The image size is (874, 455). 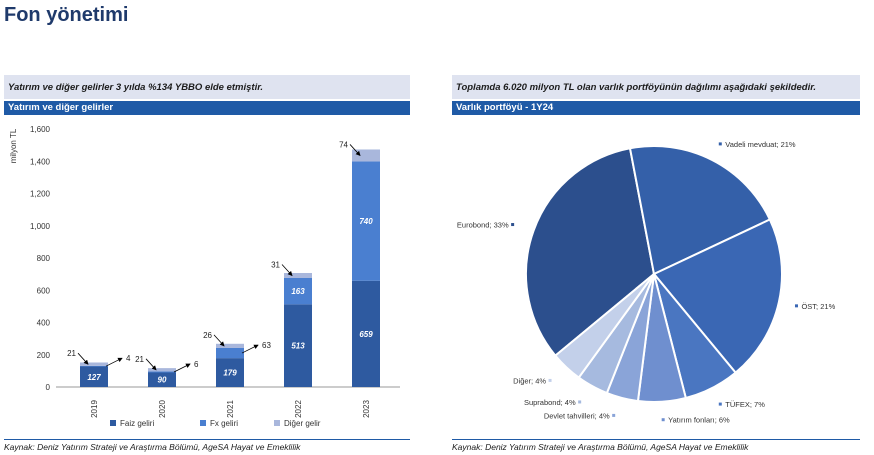 What do you see at coordinates (44, 290) in the screenshot?
I see `y-tick-label: 600` at bounding box center [44, 290].